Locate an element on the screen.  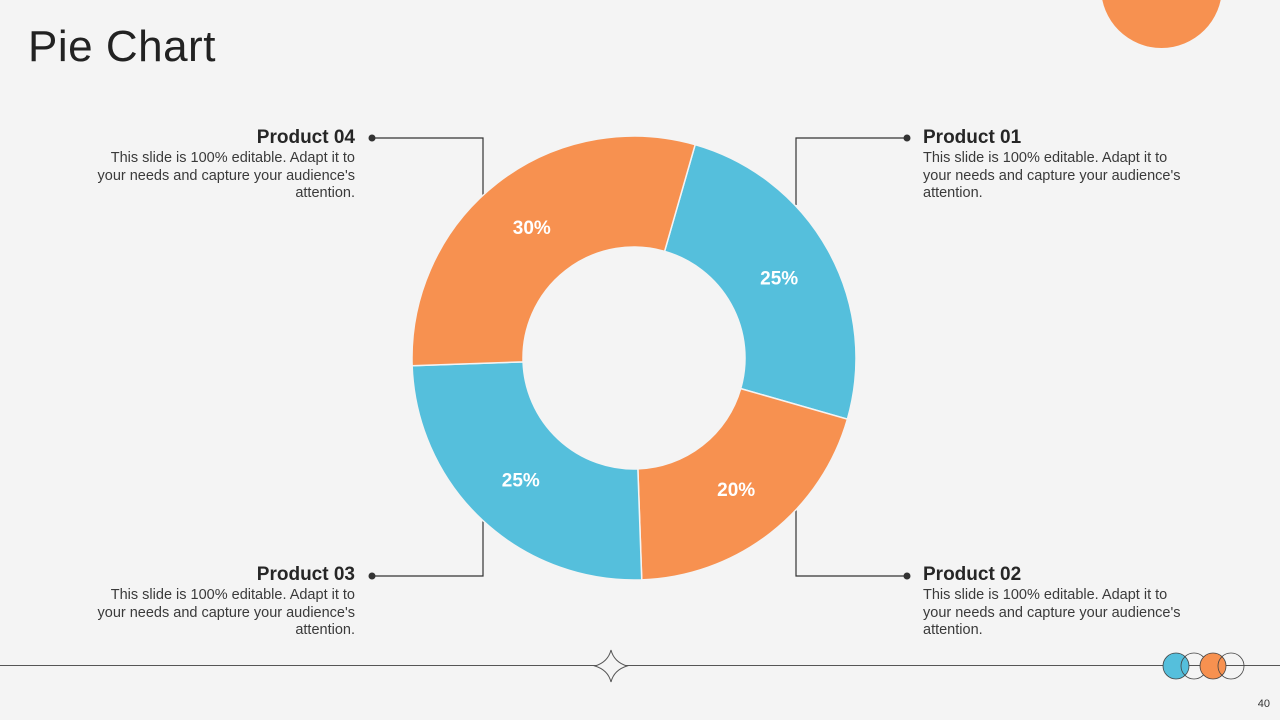
footer-divider is located at coordinates (640, 665).